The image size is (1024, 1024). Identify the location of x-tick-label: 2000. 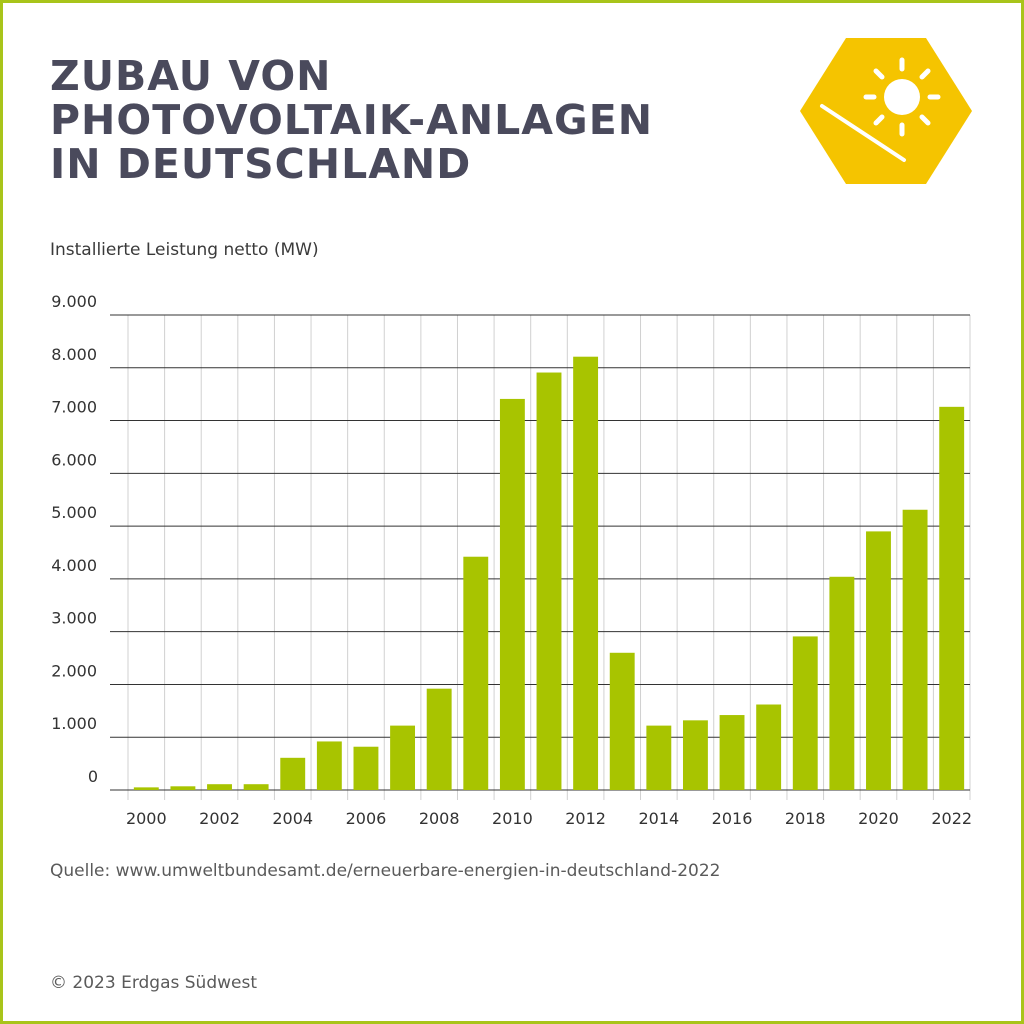
(146, 818).